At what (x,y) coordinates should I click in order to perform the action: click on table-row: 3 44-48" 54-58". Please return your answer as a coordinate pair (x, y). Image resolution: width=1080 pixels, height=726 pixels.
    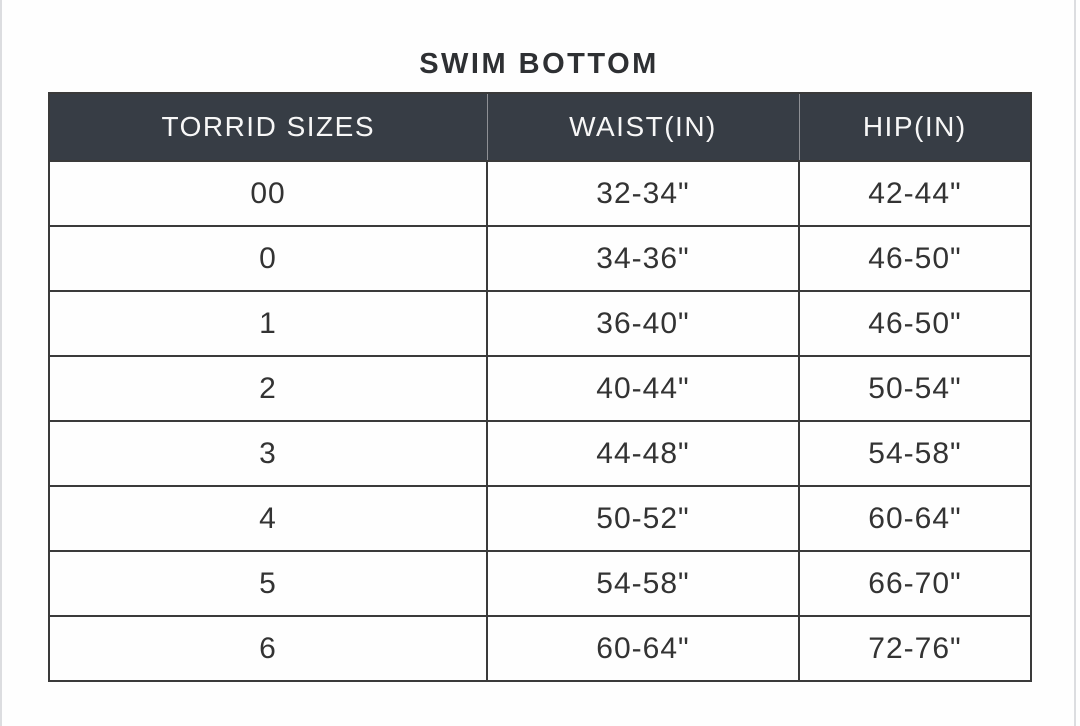
    Looking at the image, I should click on (540, 453).